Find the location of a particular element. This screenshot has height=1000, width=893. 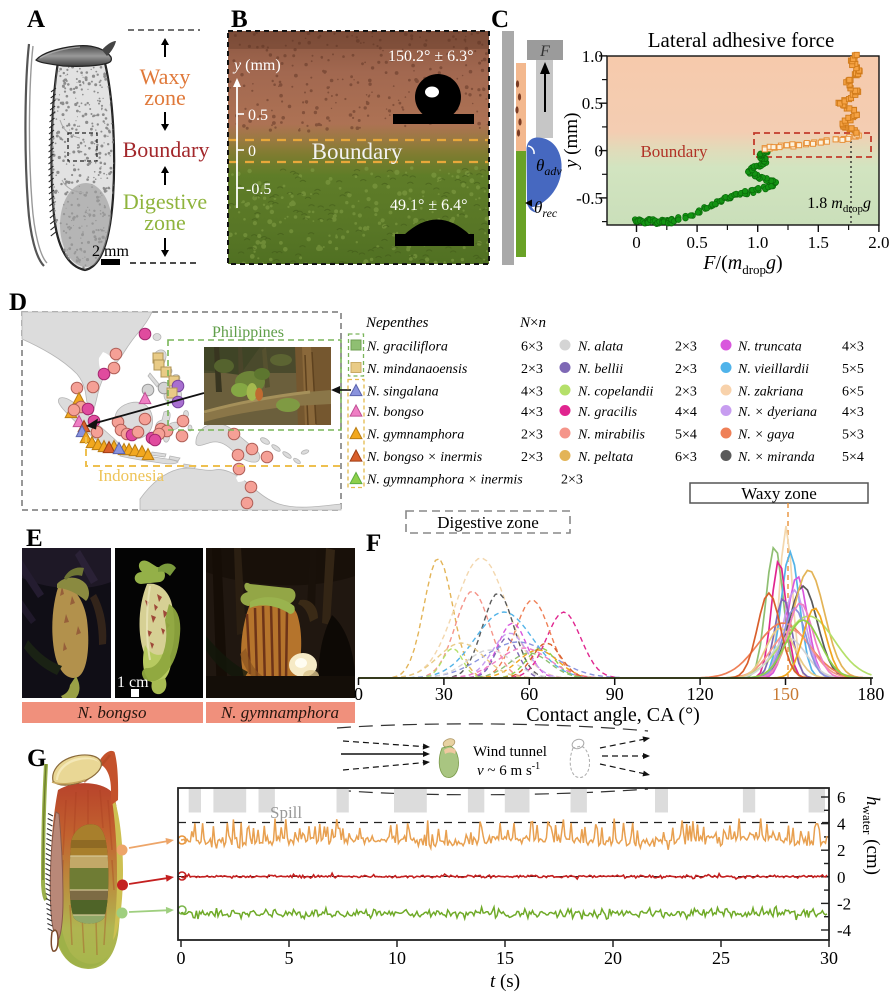

svg-text: 1.5 is located at coordinates (818, 242).